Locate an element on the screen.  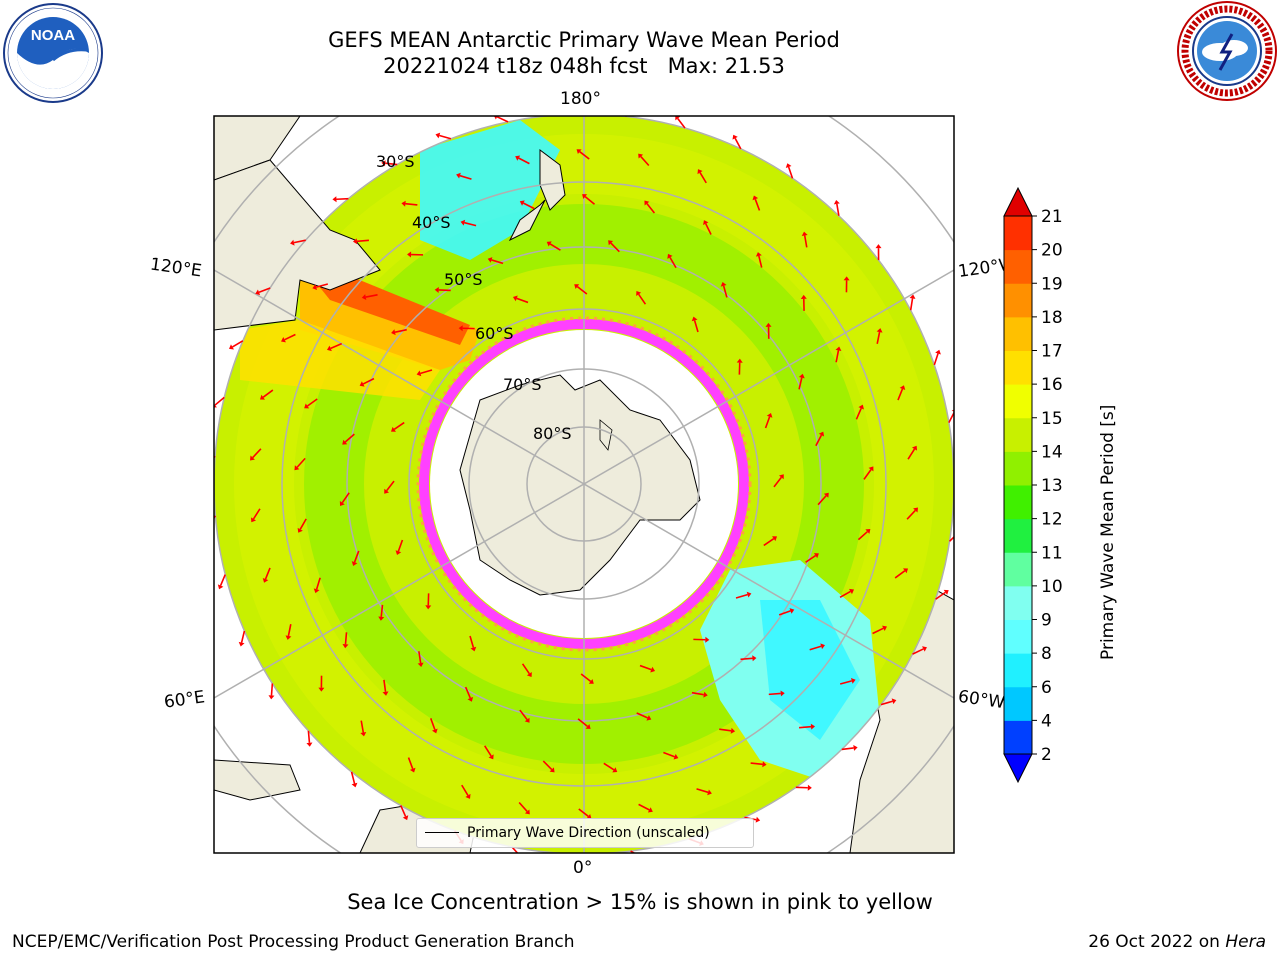
colorbar-tick-label: 9 is located at coordinates (1046, 621).